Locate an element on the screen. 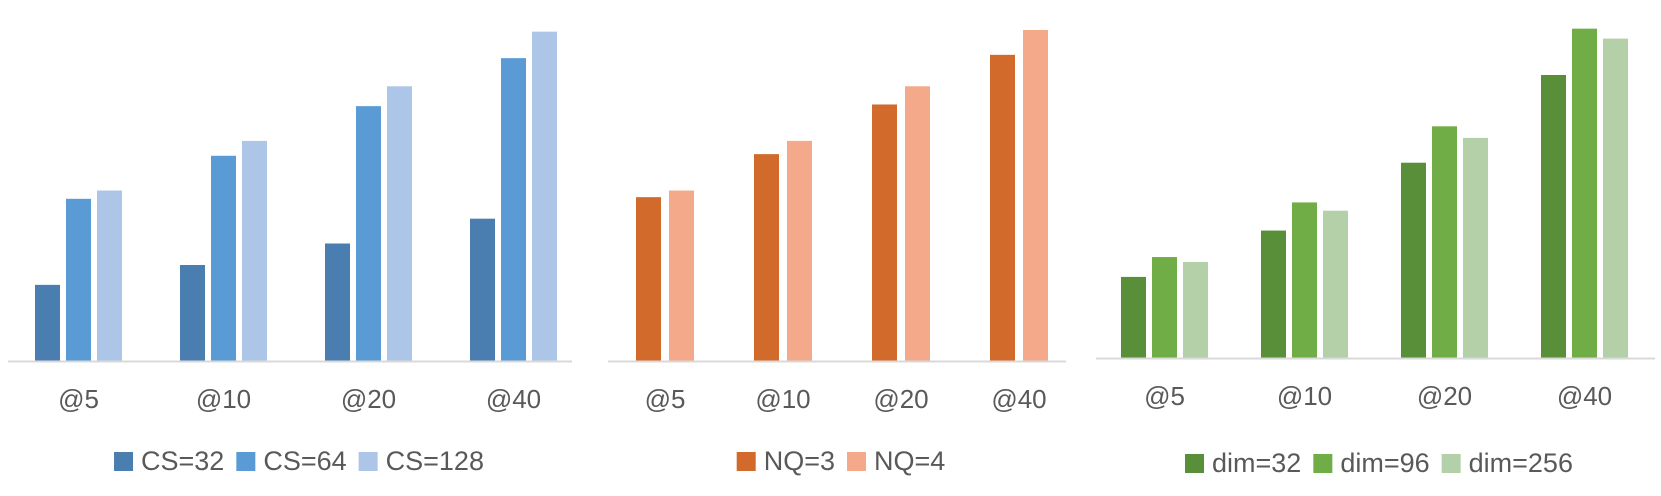 Image resolution: width=1661 pixels, height=496 pixels. legend-label: CS=64 is located at coordinates (304, 461).